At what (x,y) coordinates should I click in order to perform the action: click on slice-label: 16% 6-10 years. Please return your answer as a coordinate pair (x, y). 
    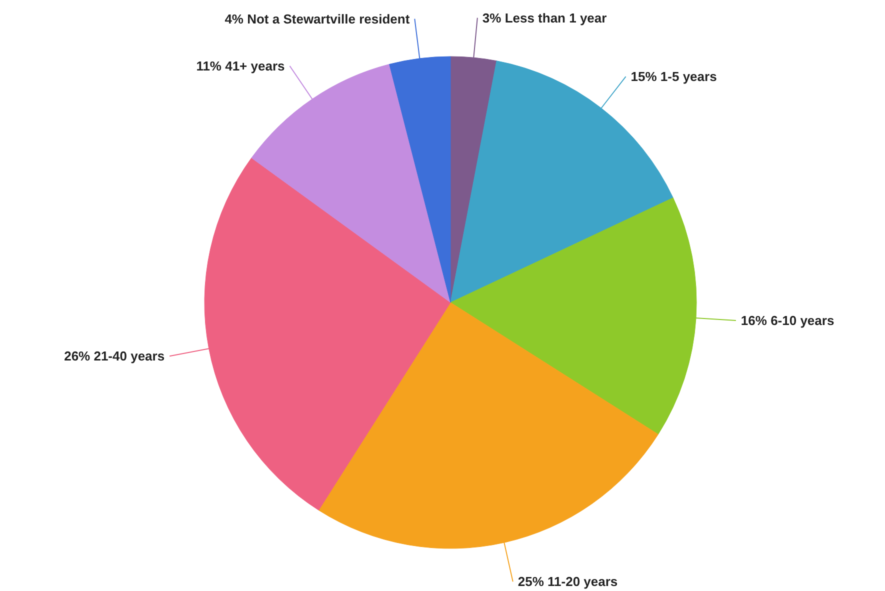
    Looking at the image, I should click on (787, 320).